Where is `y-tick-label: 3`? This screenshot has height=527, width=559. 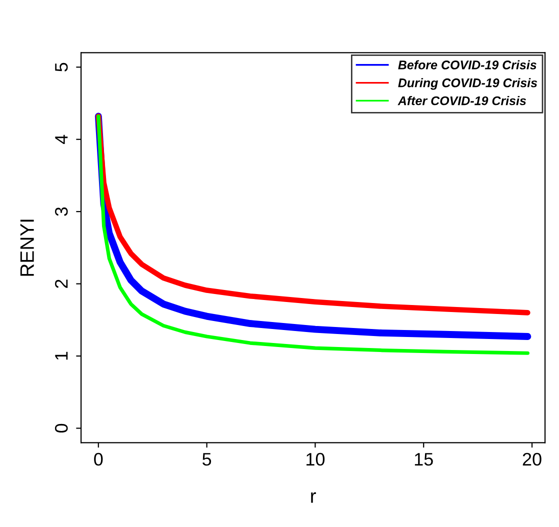 y-tick-label: 3 is located at coordinates (61, 211).